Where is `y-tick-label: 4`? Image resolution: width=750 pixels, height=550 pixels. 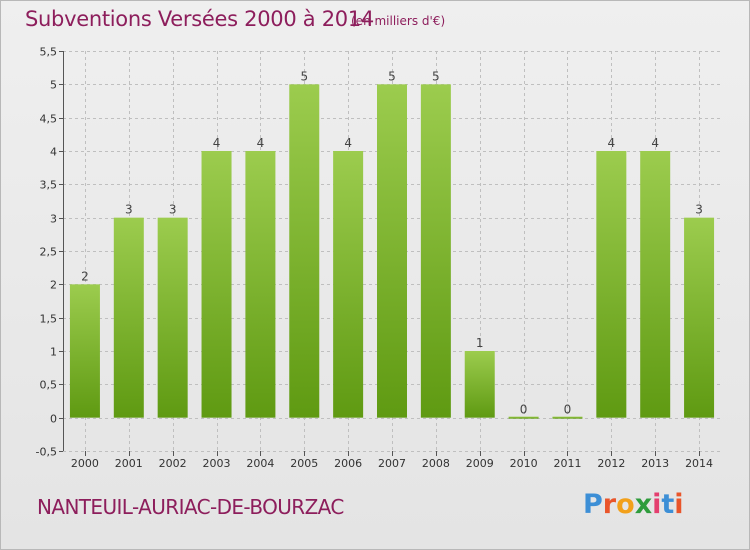
y-tick-label: 4 is located at coordinates (53, 152).